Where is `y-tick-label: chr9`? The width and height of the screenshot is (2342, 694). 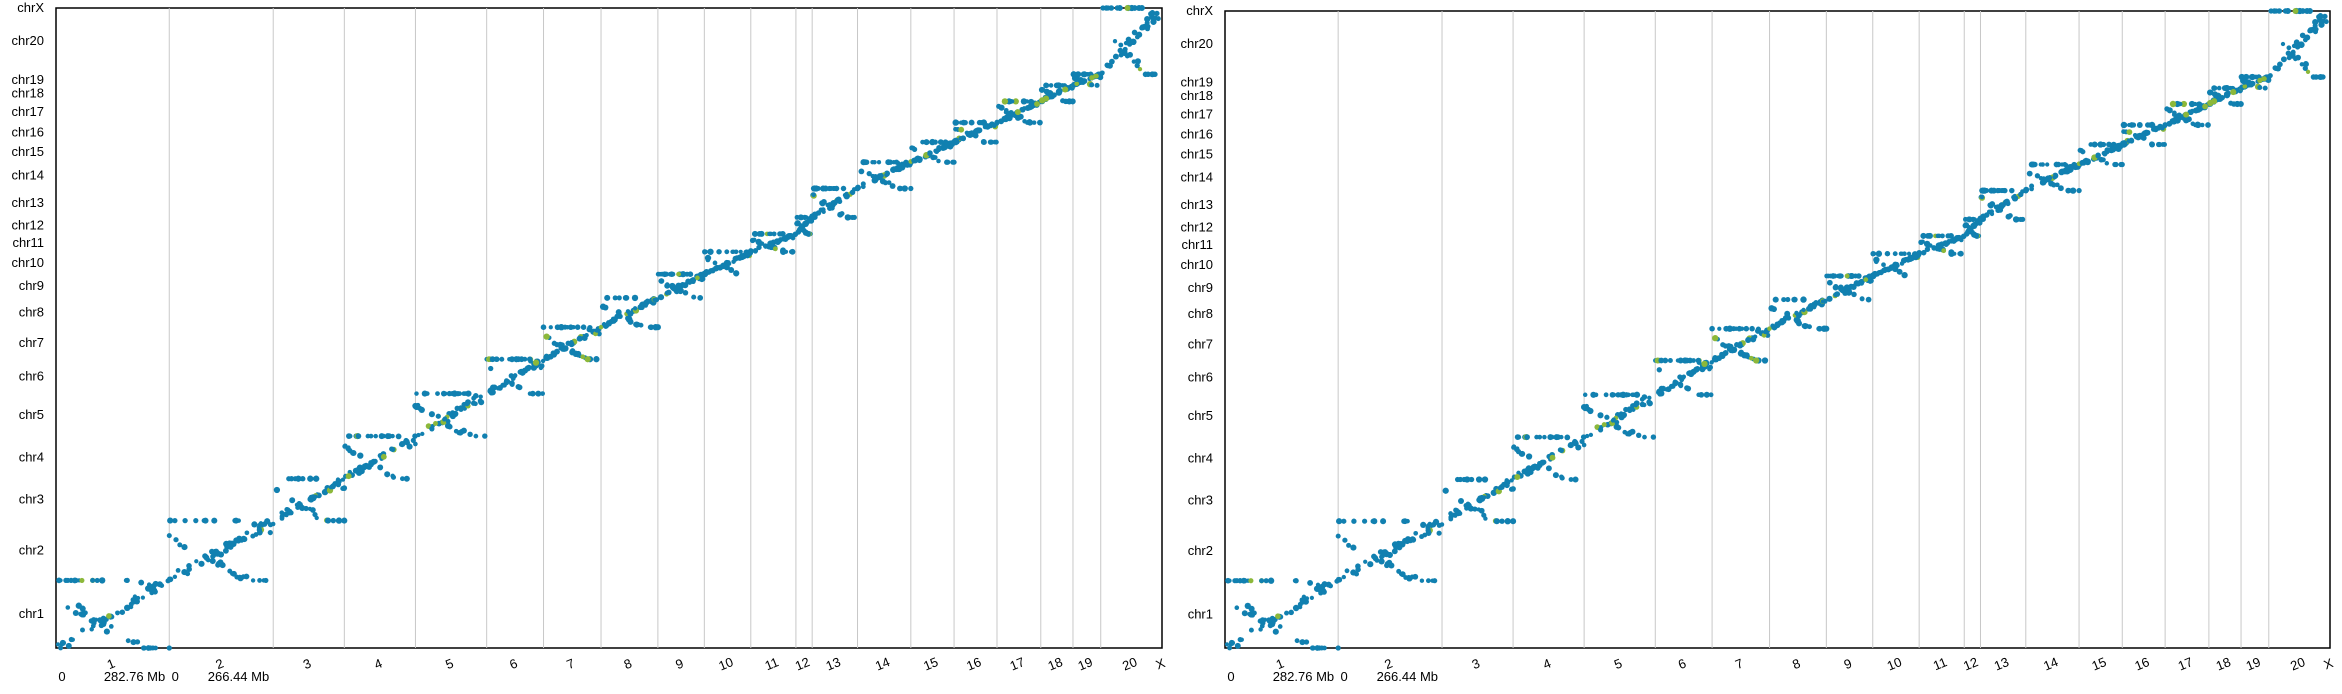 y-tick-label: chr9 is located at coordinates (1200, 287).